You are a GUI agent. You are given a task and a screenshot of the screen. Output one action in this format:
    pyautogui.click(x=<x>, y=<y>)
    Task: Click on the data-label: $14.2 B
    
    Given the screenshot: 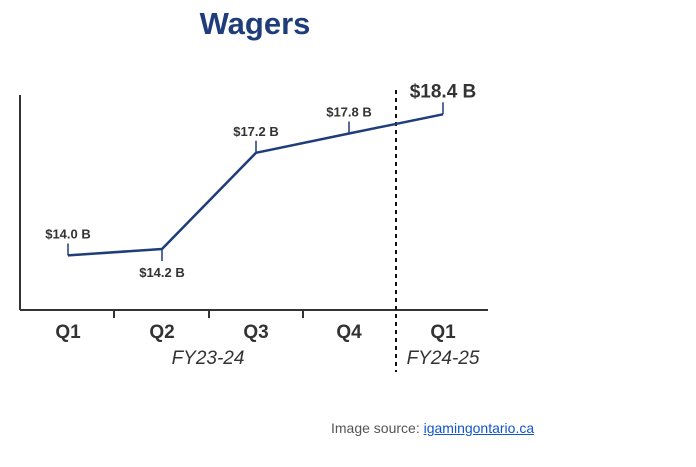 What is the action you would take?
    pyautogui.click(x=162, y=272)
    